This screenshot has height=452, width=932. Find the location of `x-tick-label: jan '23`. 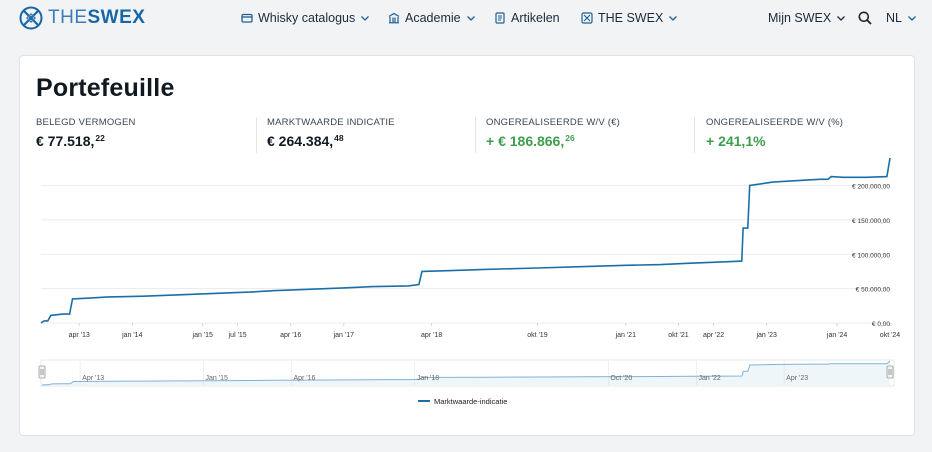

x-tick-label: jan '23 is located at coordinates (766, 335).